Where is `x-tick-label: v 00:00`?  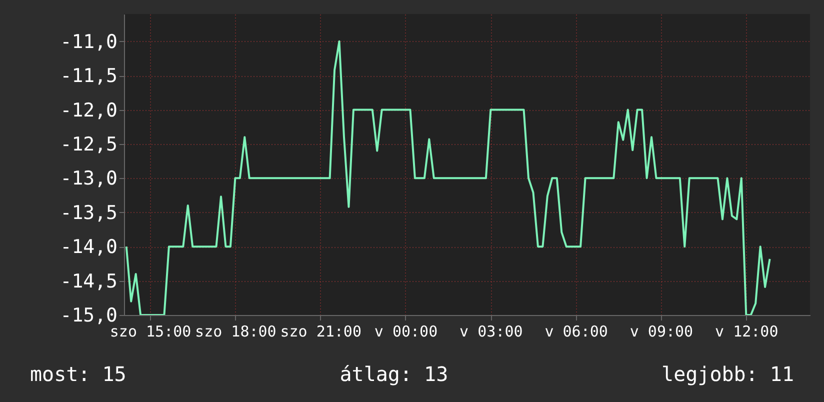
x-tick-label: v 00:00 is located at coordinates (406, 331).